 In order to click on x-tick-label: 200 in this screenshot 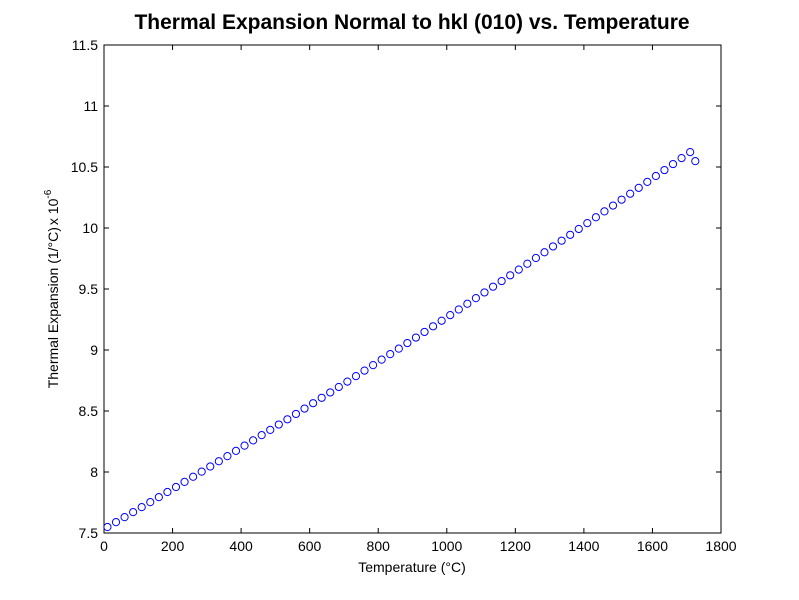, I will do `click(173, 546)`.